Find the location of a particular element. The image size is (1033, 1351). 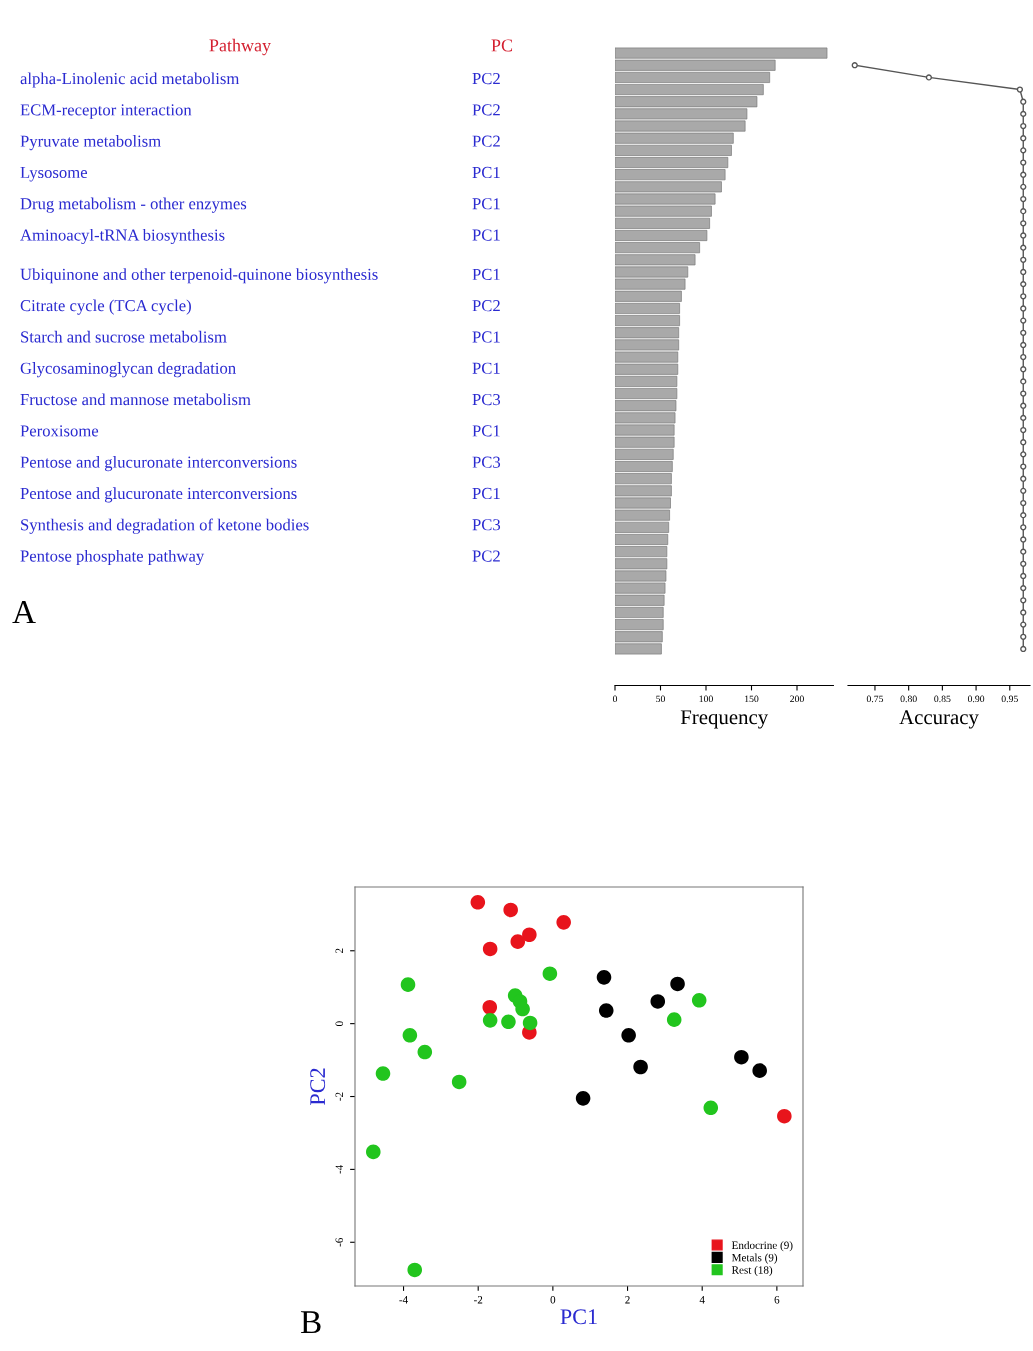

text: ECM-receptor interaction is located at coordinates (106, 111).